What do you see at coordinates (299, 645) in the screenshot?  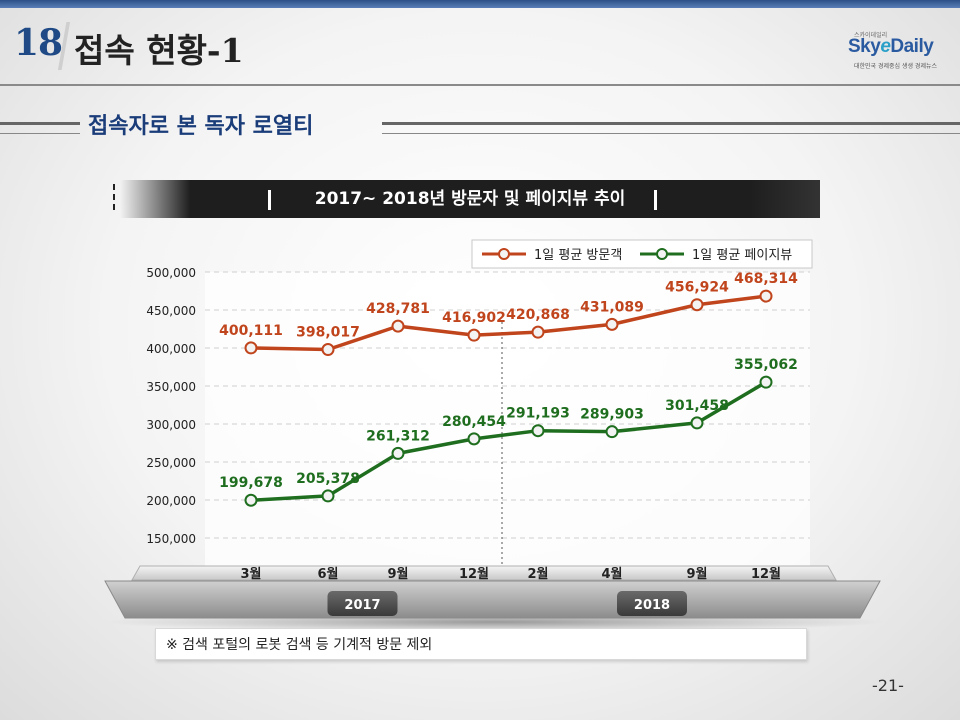 I see `footnote-text: ※ 검색 포털의 로봇 검색 등 기계적 방문 제외` at bounding box center [299, 645].